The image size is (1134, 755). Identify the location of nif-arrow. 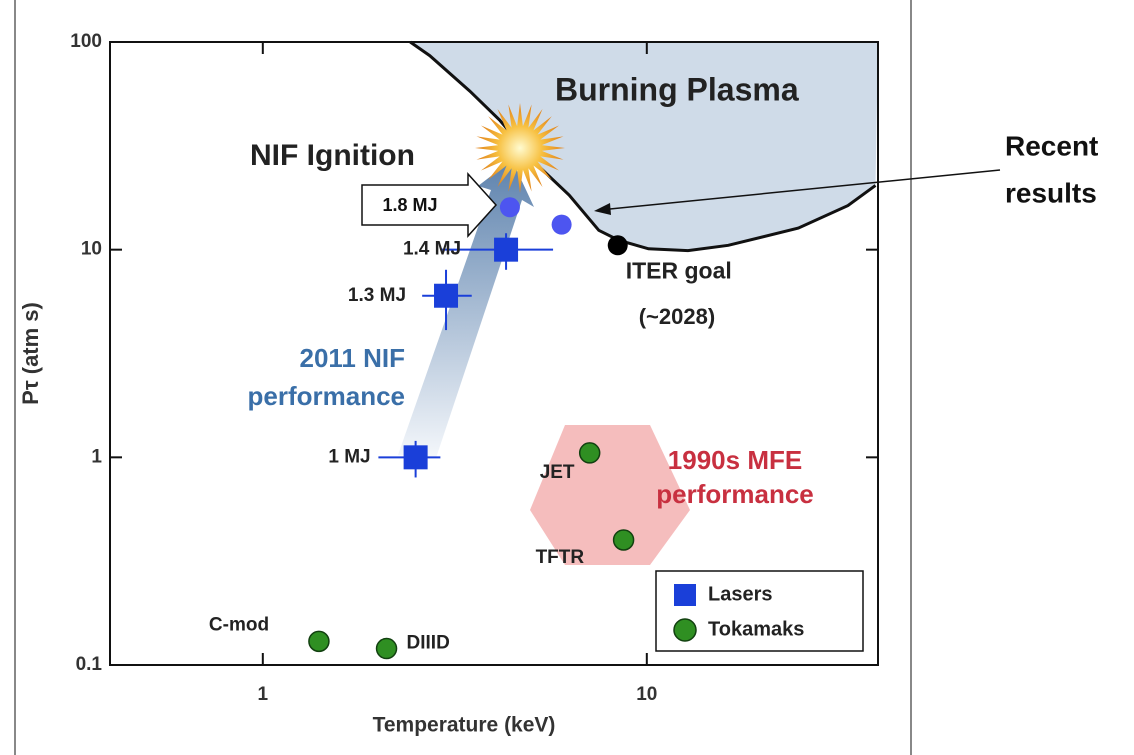
(466, 309).